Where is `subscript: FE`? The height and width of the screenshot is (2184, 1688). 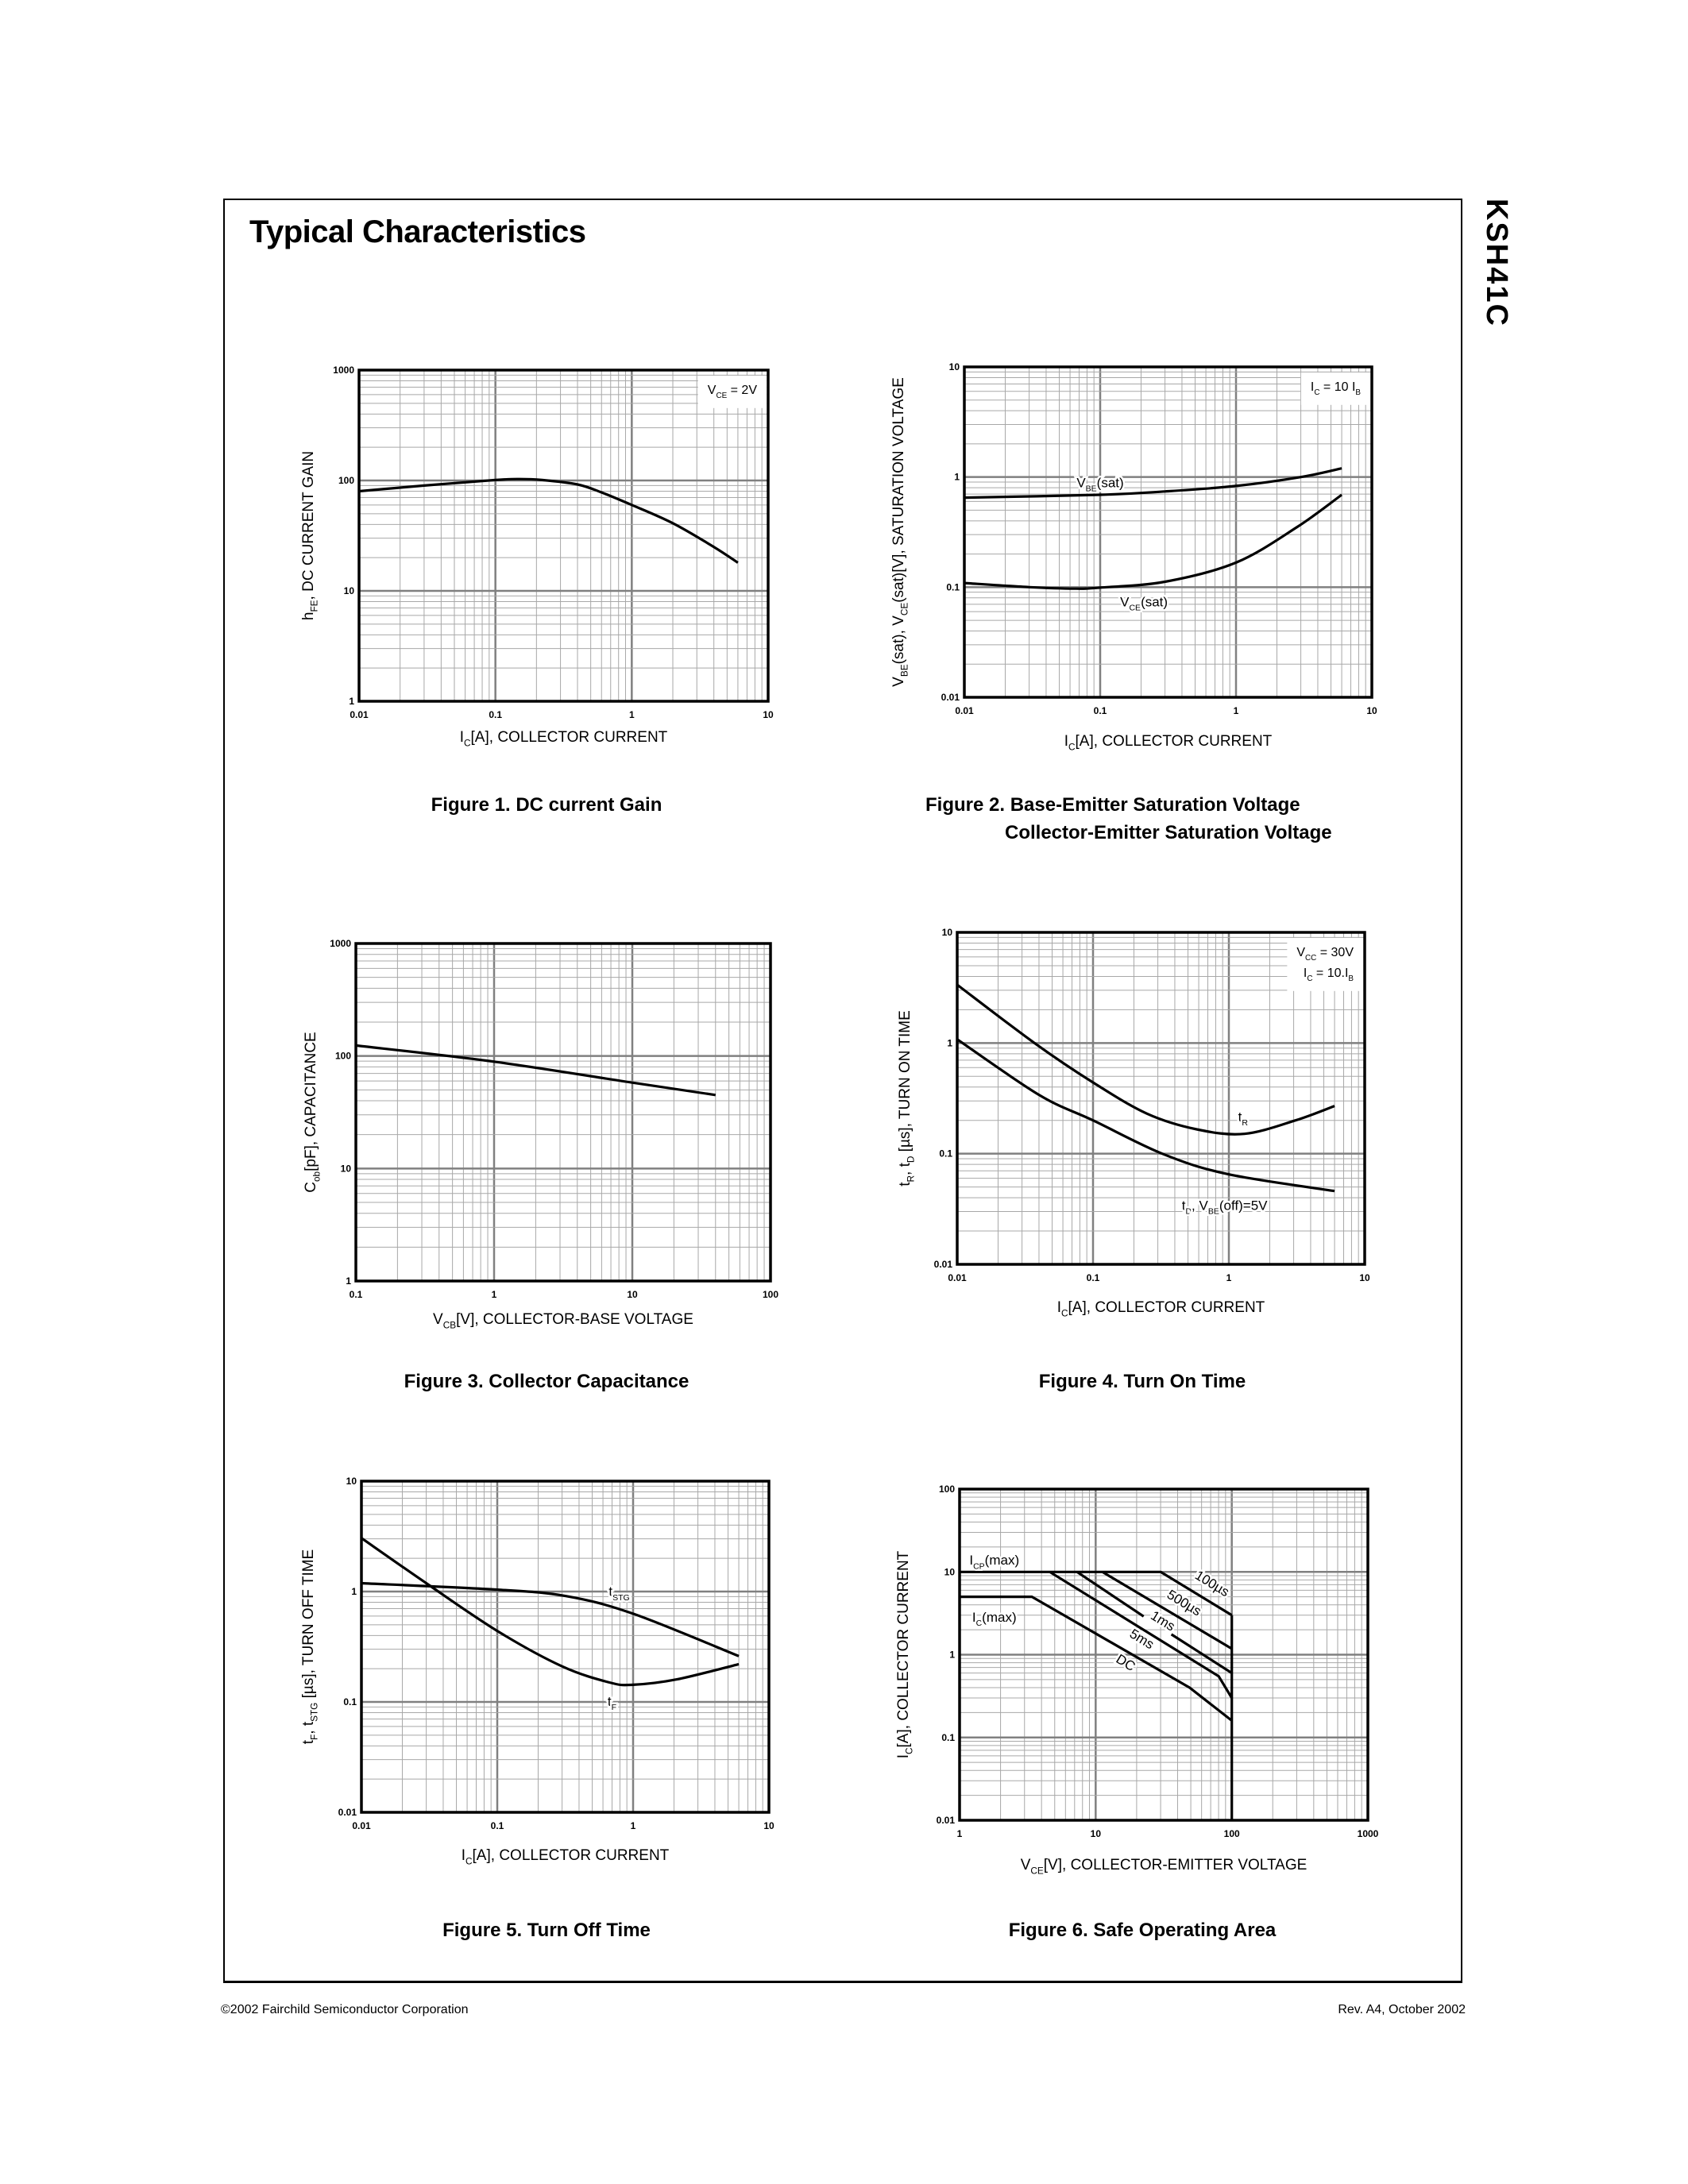 subscript: FE is located at coordinates (315, 606).